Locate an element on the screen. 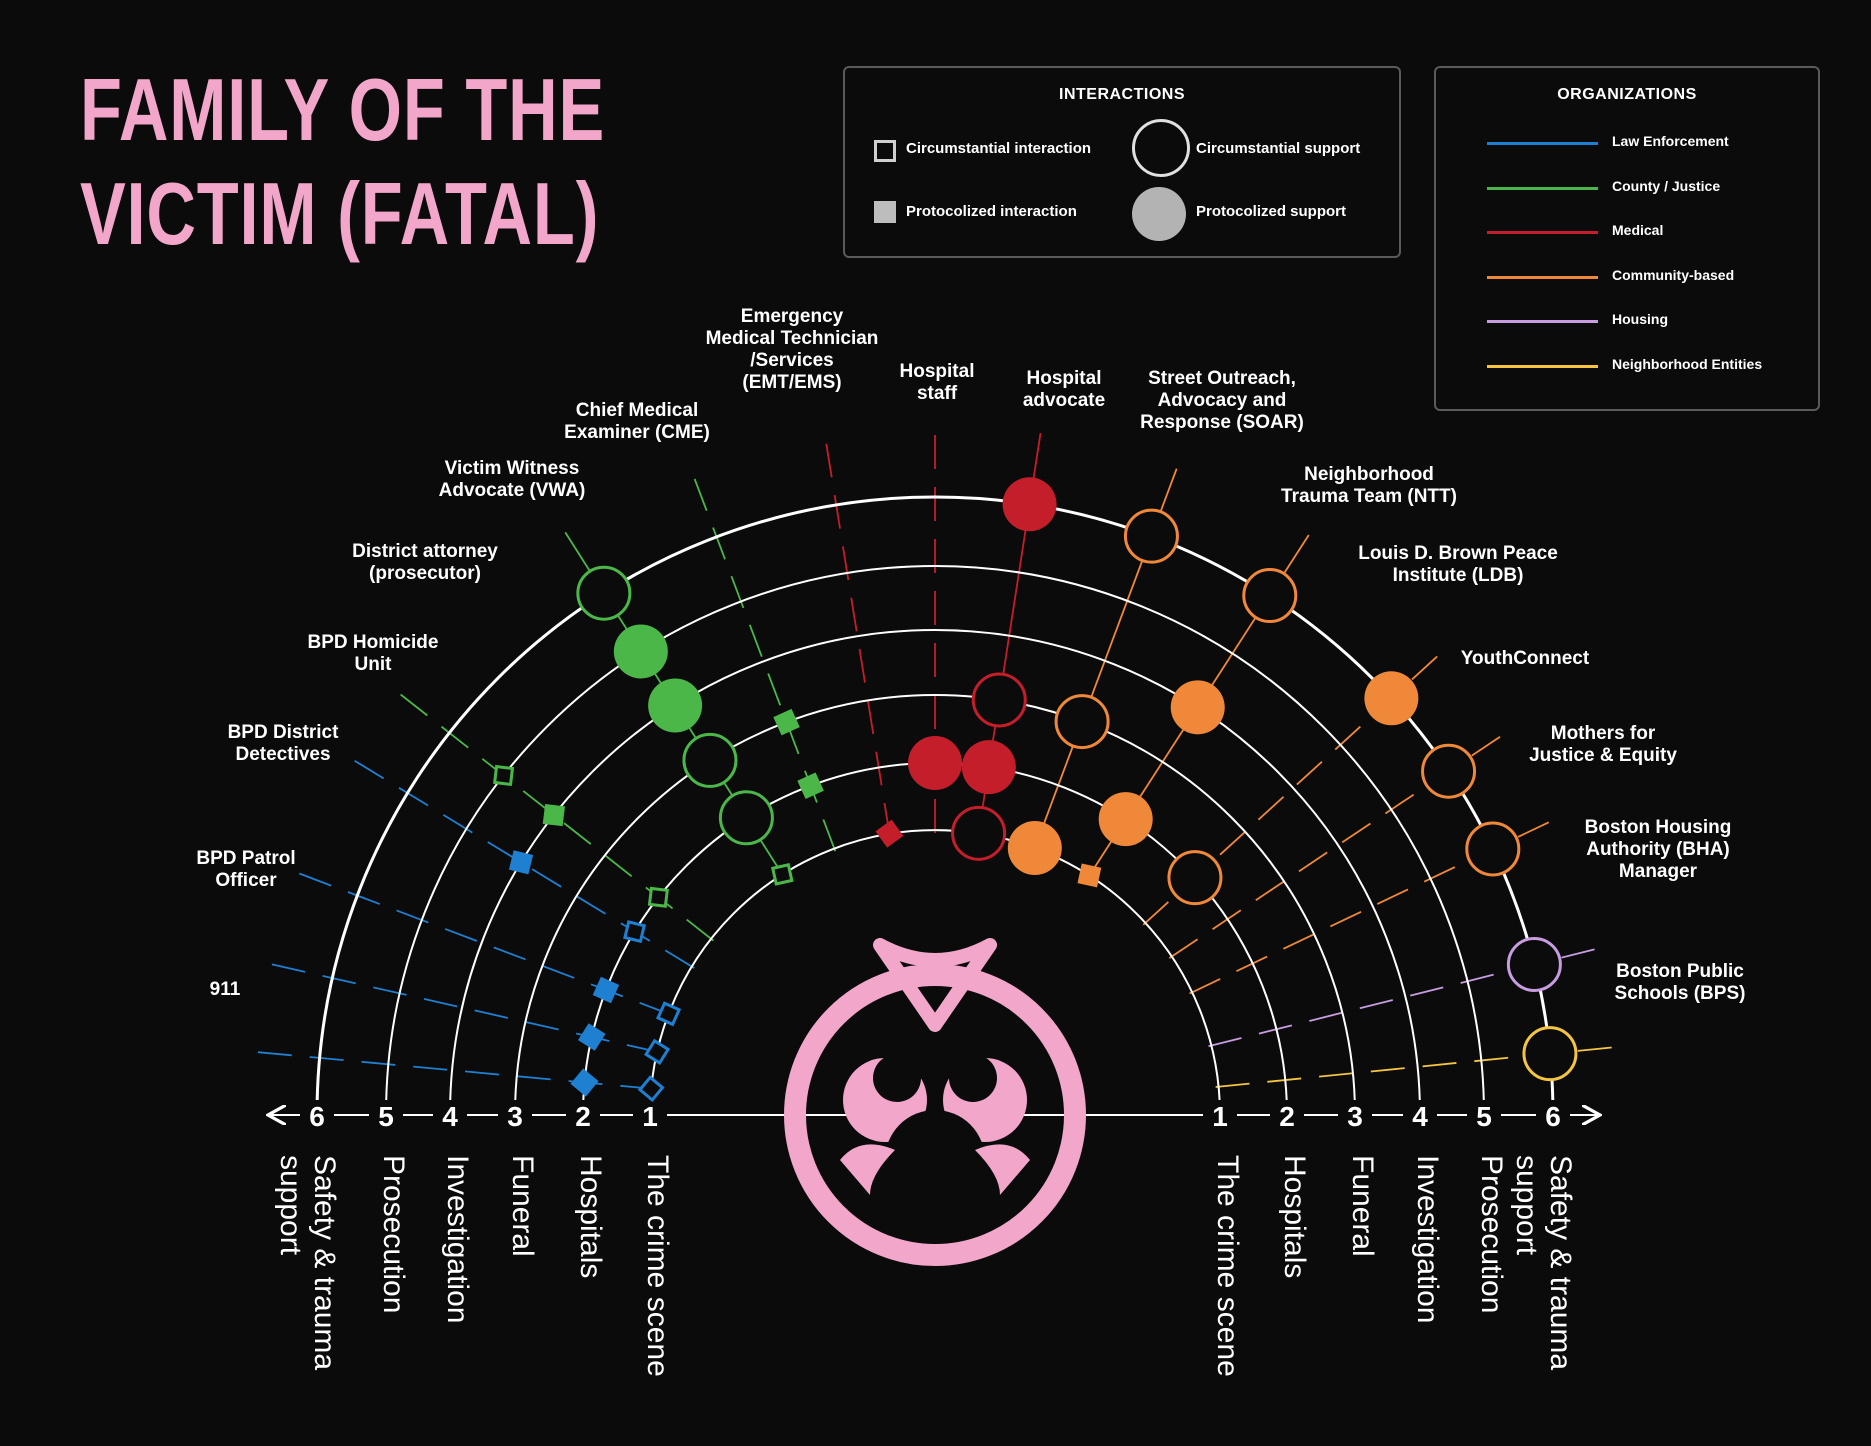  svg-text: BPD Patrol is located at coordinates (245, 858).